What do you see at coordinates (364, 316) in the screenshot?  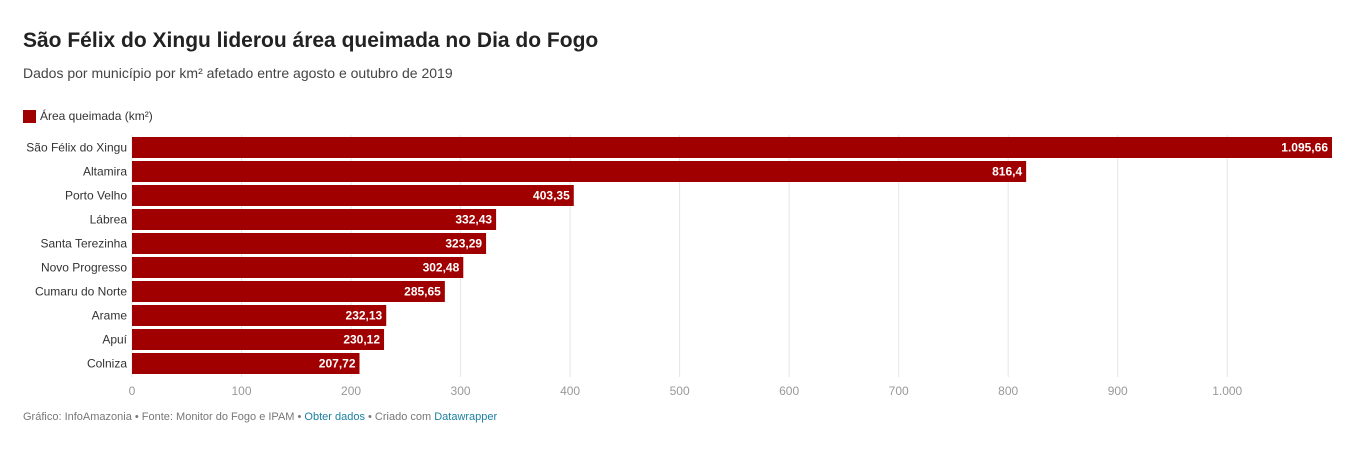 I see `value-label: 232,13` at bounding box center [364, 316].